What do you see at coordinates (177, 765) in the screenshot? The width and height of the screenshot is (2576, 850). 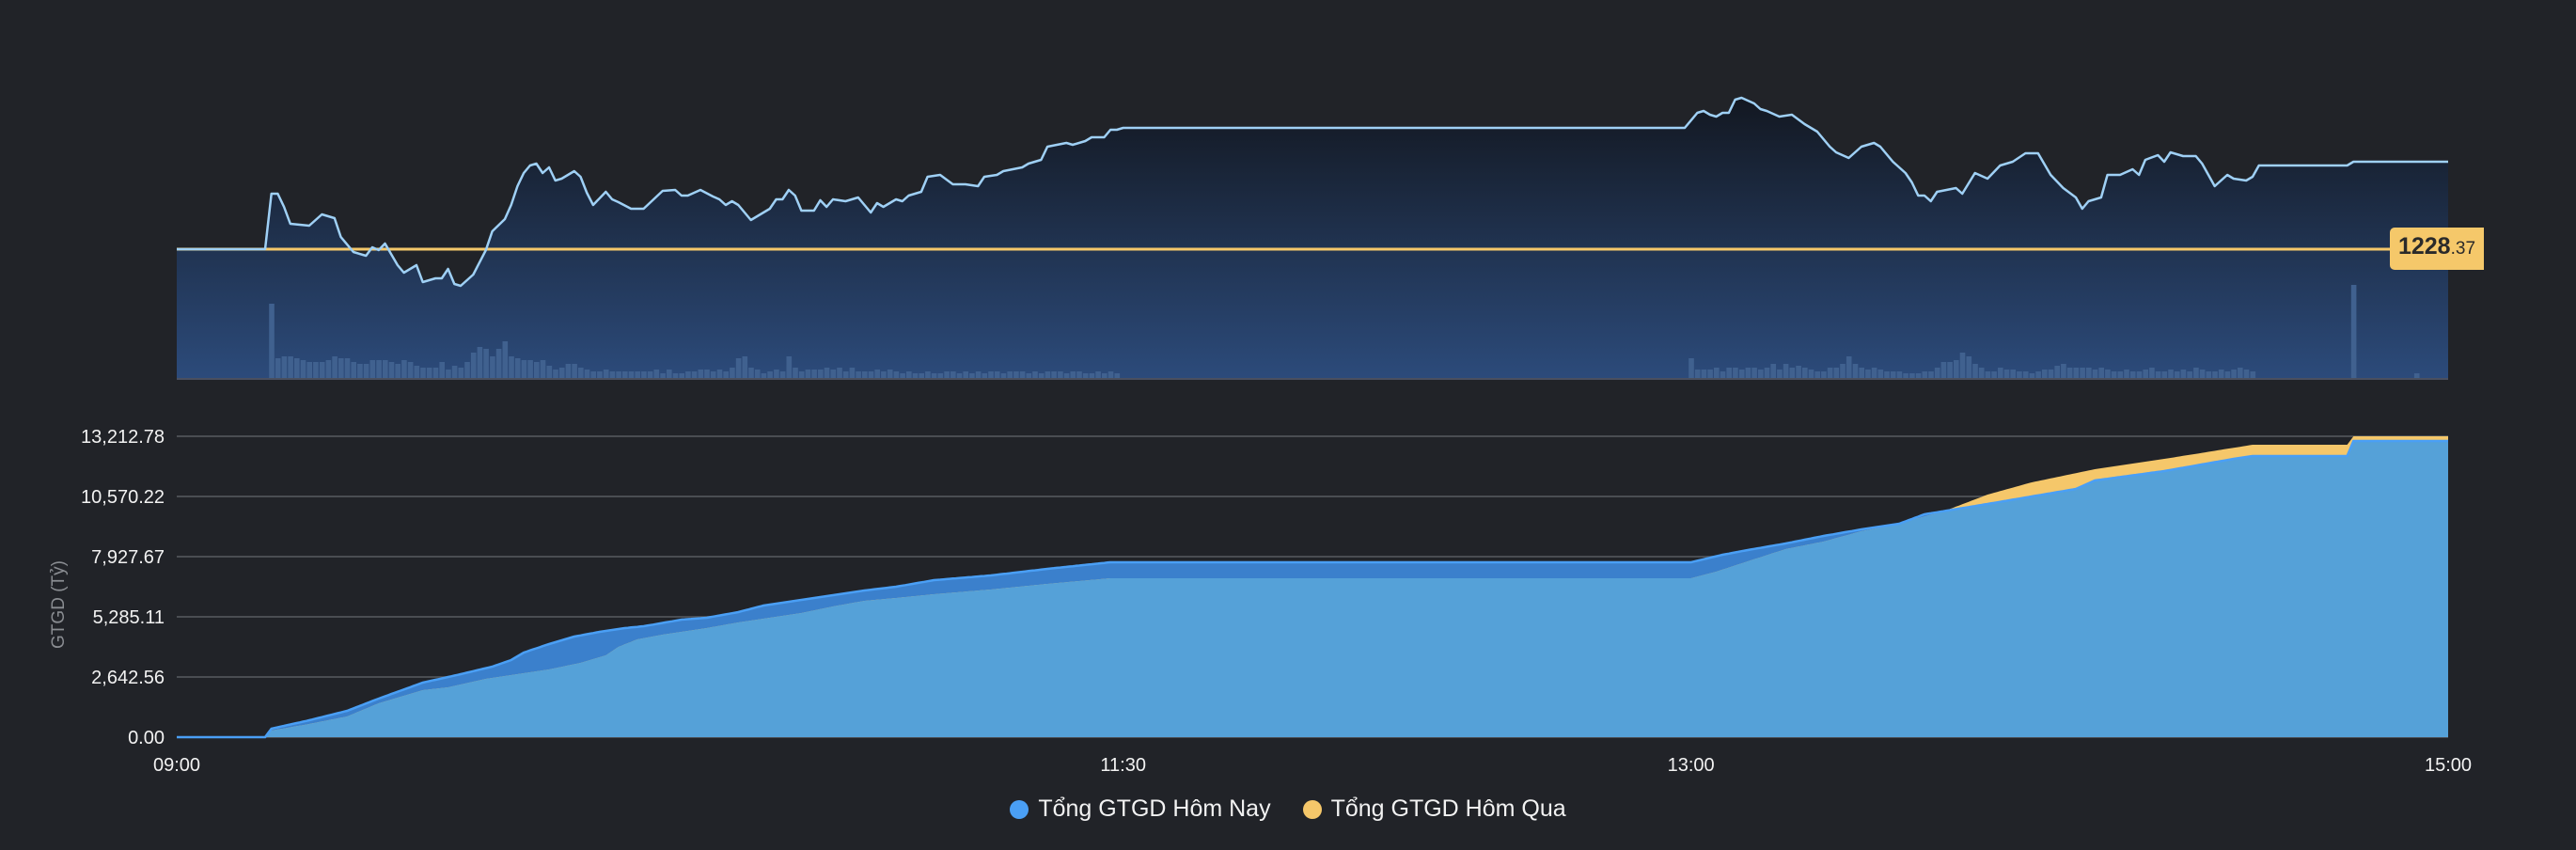 I see `x-tick-label: 09:00` at bounding box center [177, 765].